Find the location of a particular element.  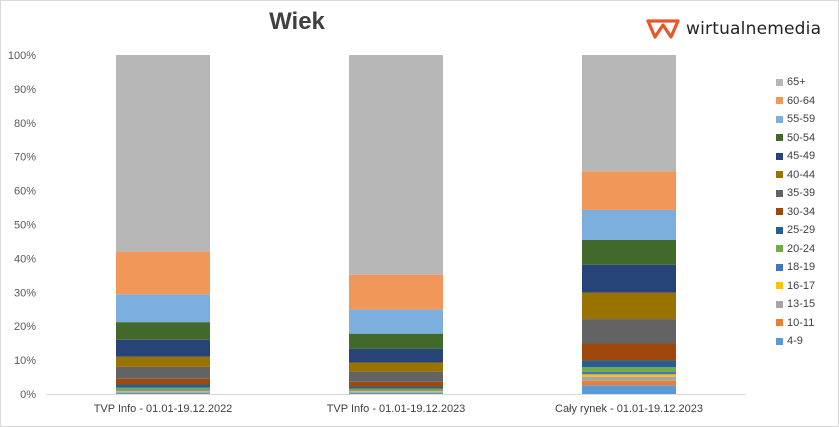

legend-label: 60-64 is located at coordinates (801, 100).